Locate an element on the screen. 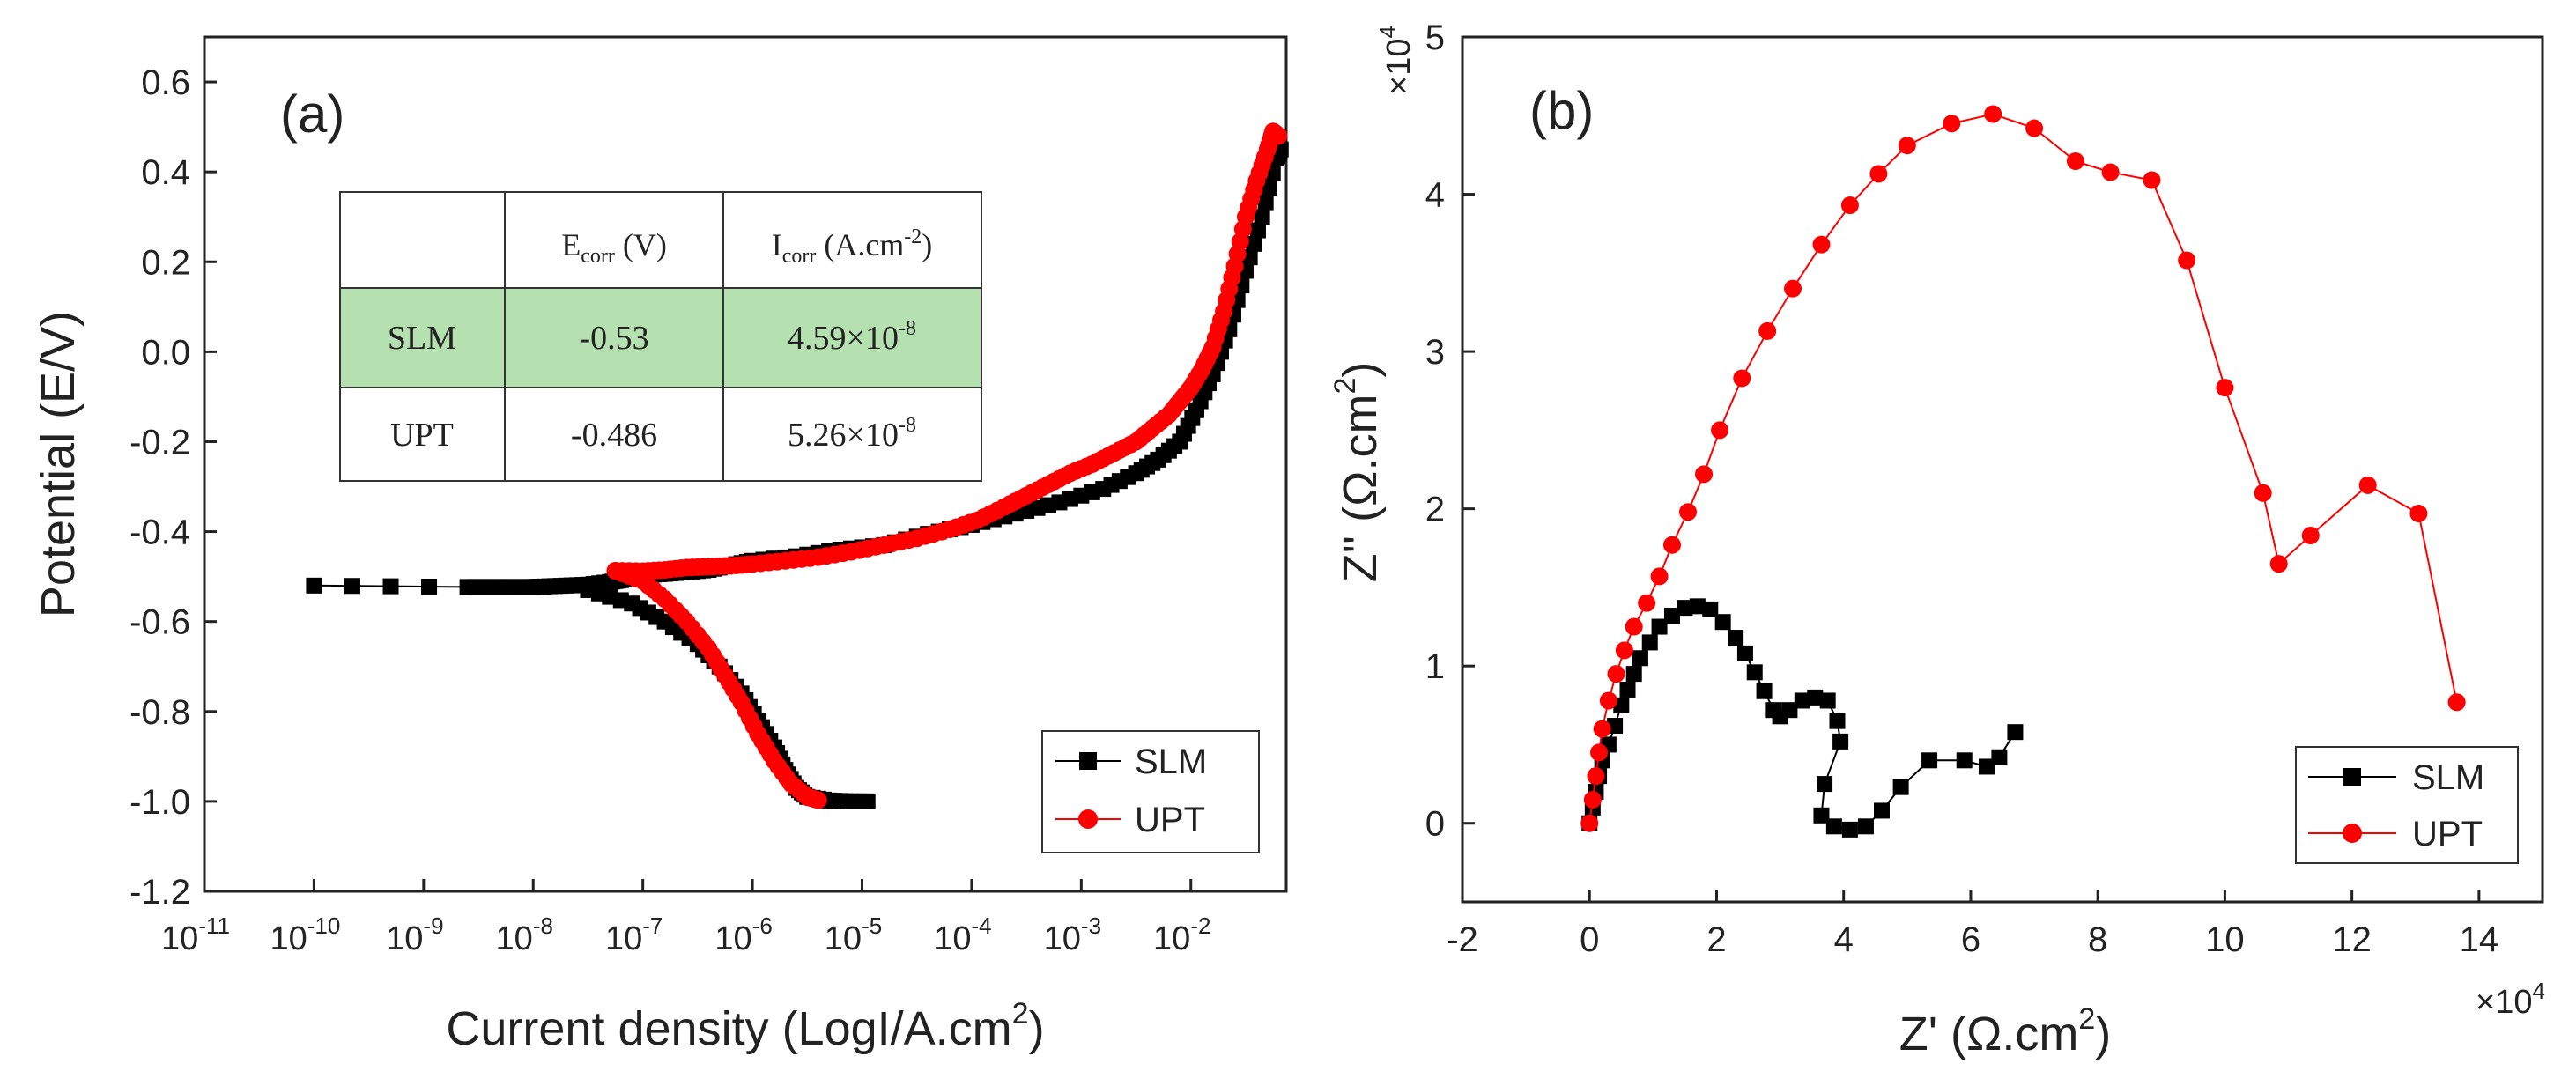 Image resolution: width=2576 pixels, height=1086 pixels. x-tick-label-exp: -10 is located at coordinates (324, 926).